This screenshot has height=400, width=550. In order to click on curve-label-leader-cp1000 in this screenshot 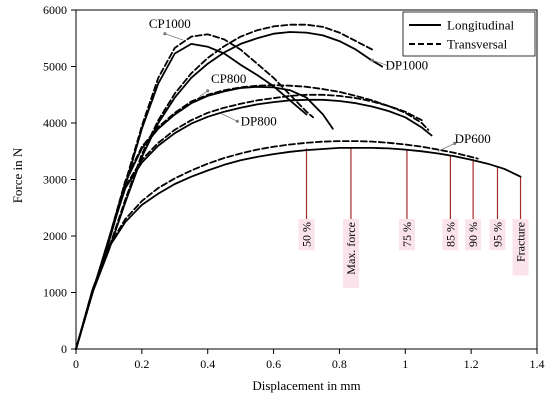, I will do `click(174, 37)`.